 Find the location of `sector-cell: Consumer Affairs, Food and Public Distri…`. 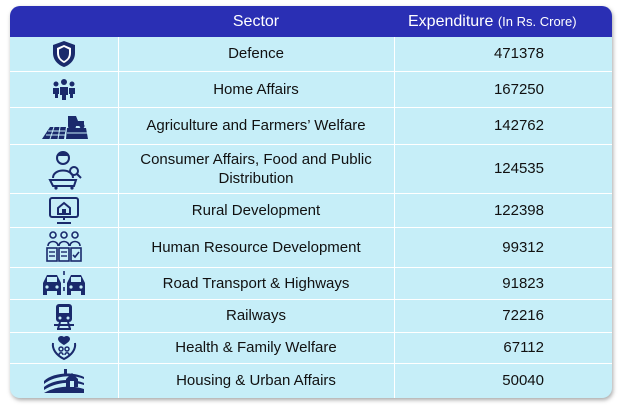

sector-cell: Consumer Affairs, Food and Public Distri… is located at coordinates (256, 168).